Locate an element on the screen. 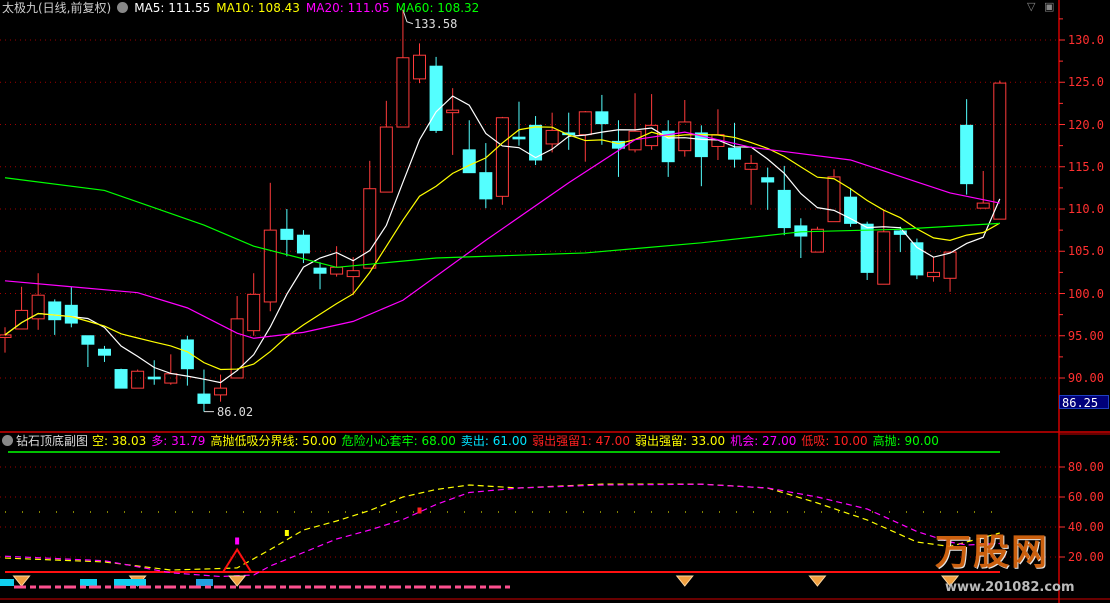 This screenshot has width=1110, height=603. price-tick-label: 120.0 is located at coordinates (1085, 124).